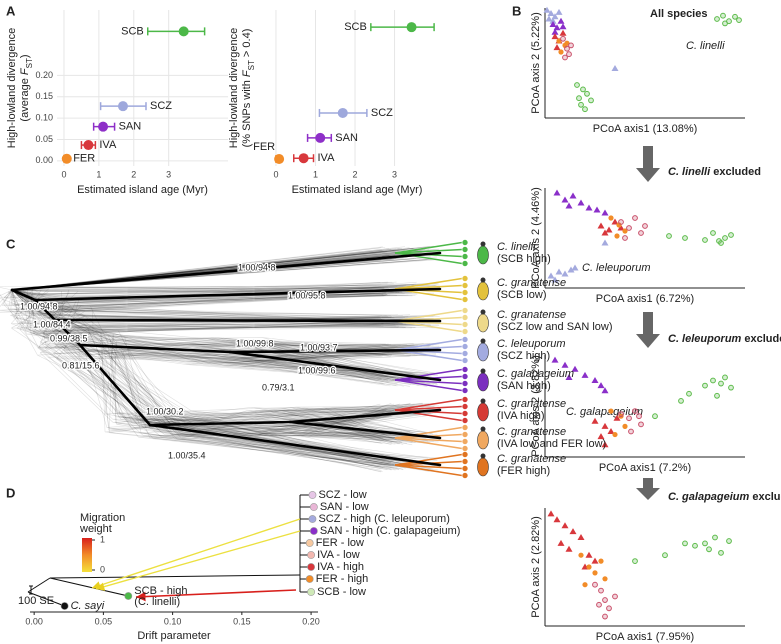  What do you see at coordinates (88, 606) in the screenshot?
I see `tip-label: C. sayi` at bounding box center [88, 606].